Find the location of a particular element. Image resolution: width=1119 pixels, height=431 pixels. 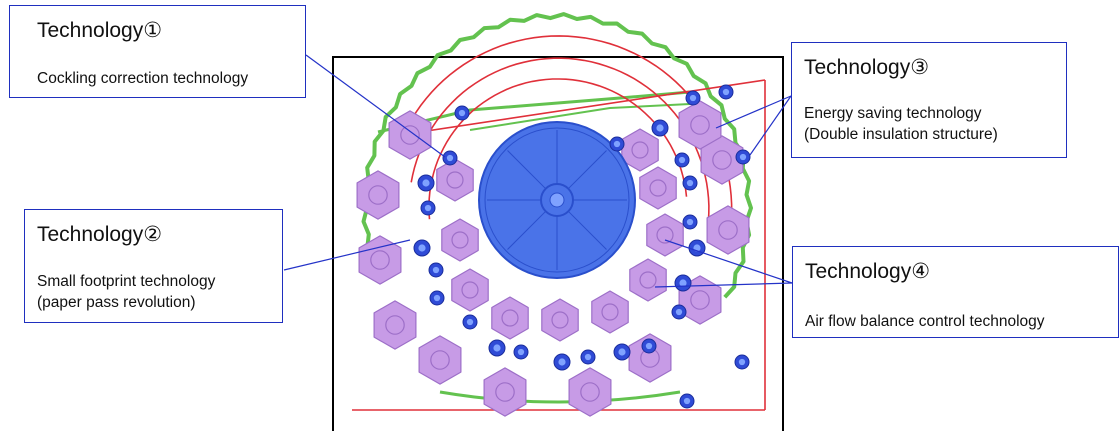

callout-line: Small footprint technology is located at coordinates (126, 281).